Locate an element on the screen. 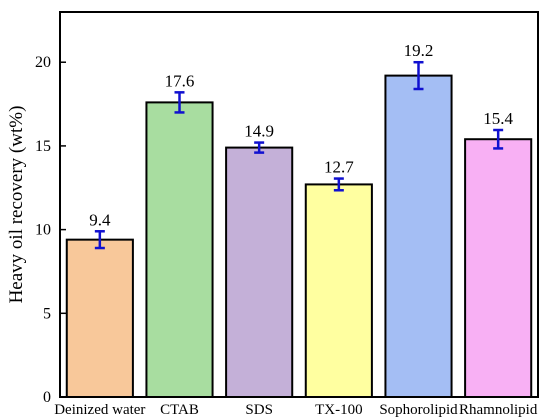 The height and width of the screenshot is (420, 550). value-label: 15.4 is located at coordinates (498, 118).